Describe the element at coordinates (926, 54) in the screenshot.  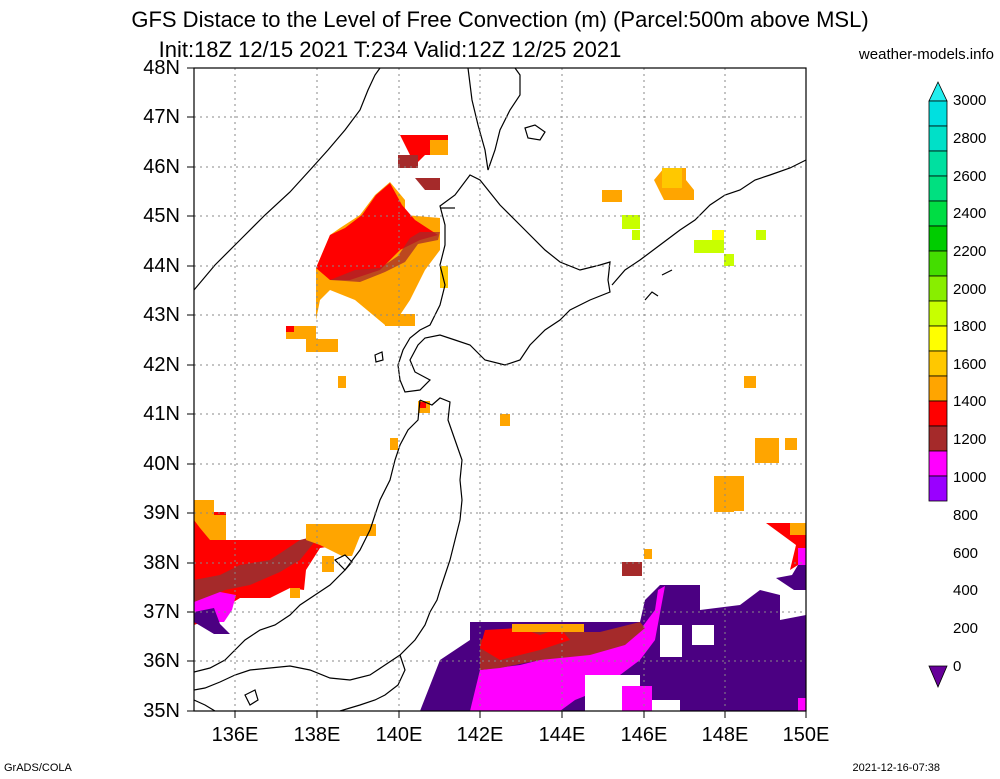
I see `site-credit: weather-models.info` at that location.